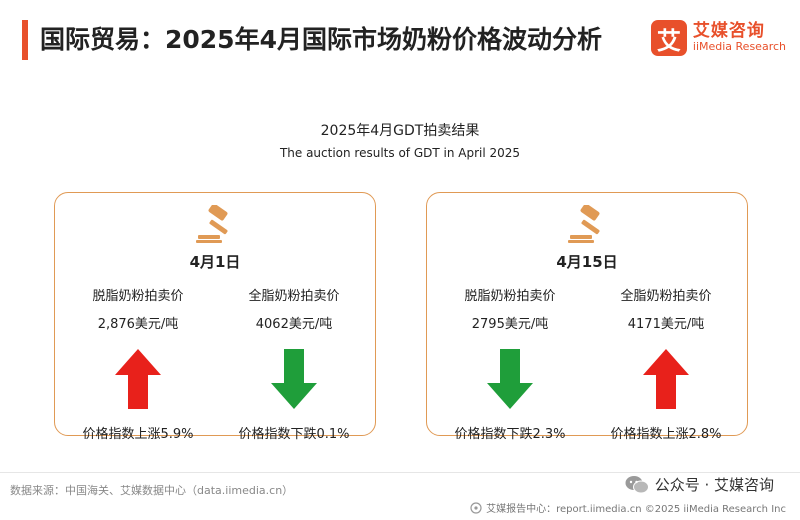  Describe the element at coordinates (400, 131) in the screenshot. I see `chart-subtitle-cn: 2025年4月GDT拍卖结果` at that location.